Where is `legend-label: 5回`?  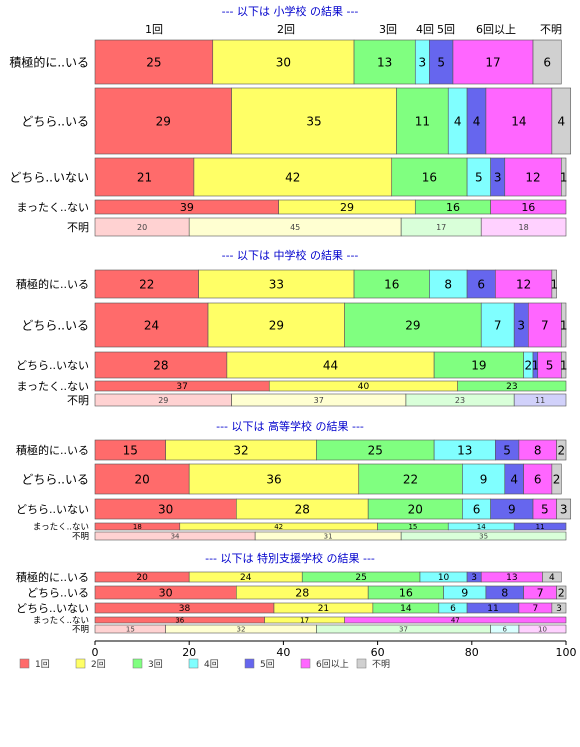 legend-label: 5回 is located at coordinates (267, 664).